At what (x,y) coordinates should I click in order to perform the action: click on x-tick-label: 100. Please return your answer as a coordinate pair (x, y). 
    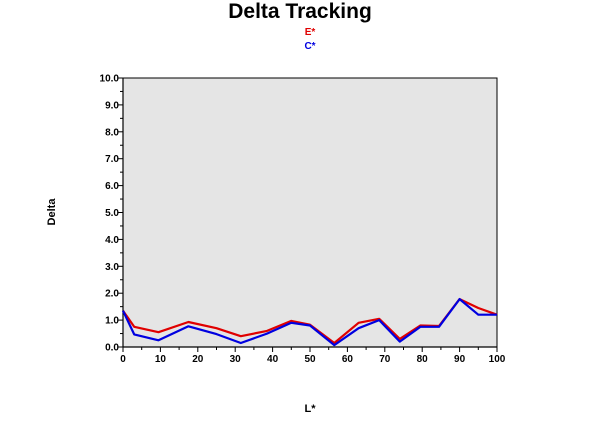
    Looking at the image, I should click on (497, 359).